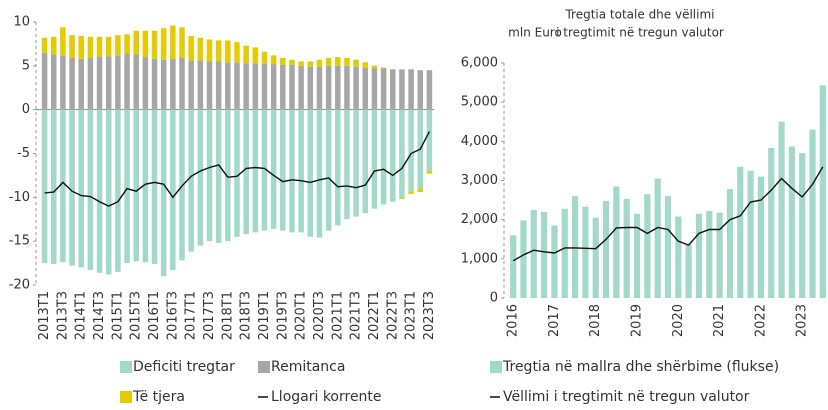 This screenshot has width=828, height=410. I want to click on x-tick-label: 2021, so click(719, 320).